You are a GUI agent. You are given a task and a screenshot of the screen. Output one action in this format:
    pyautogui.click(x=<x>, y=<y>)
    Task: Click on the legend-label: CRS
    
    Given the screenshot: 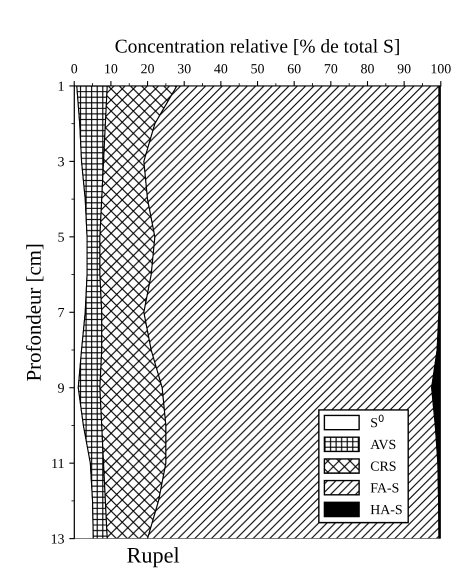 What is the action you would take?
    pyautogui.click(x=383, y=466)
    